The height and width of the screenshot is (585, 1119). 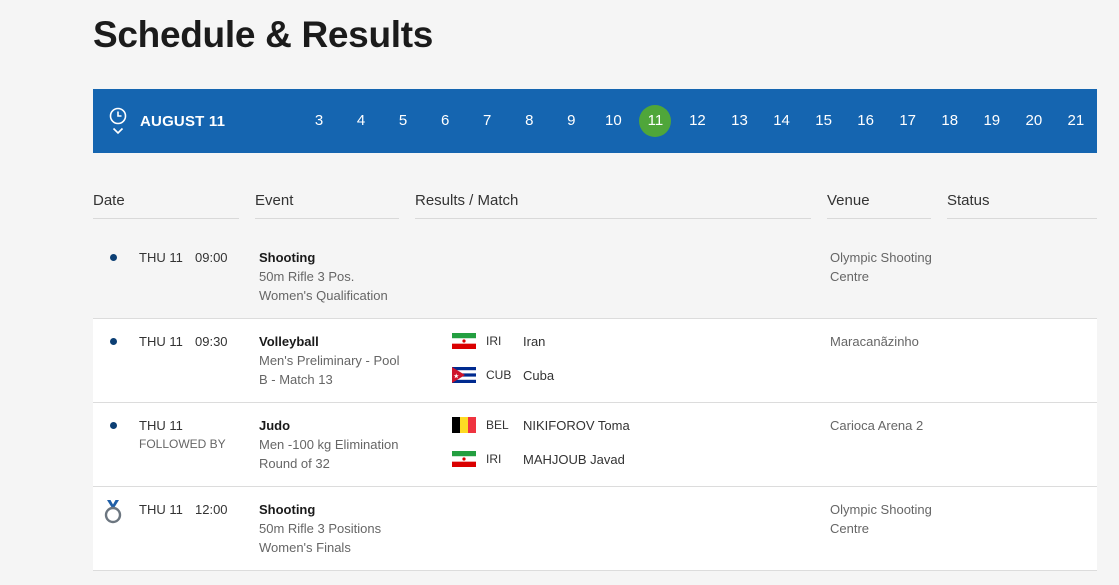 What do you see at coordinates (275, 425) in the screenshot?
I see `row-sport: Judo` at bounding box center [275, 425].